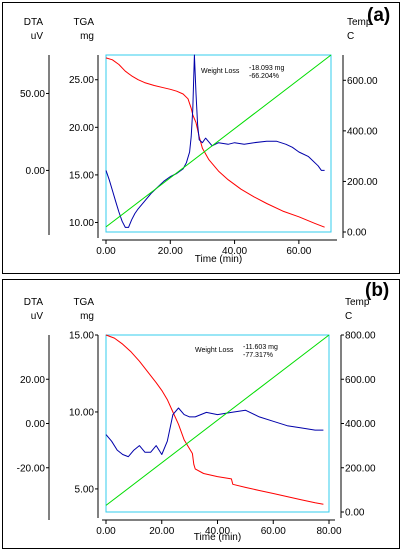 Image resolution: width=401 pixels, height=550 pixels. What do you see at coordinates (355, 513) in the screenshot?
I see `temp-tick-label-b-4: 0.00` at bounding box center [355, 513].